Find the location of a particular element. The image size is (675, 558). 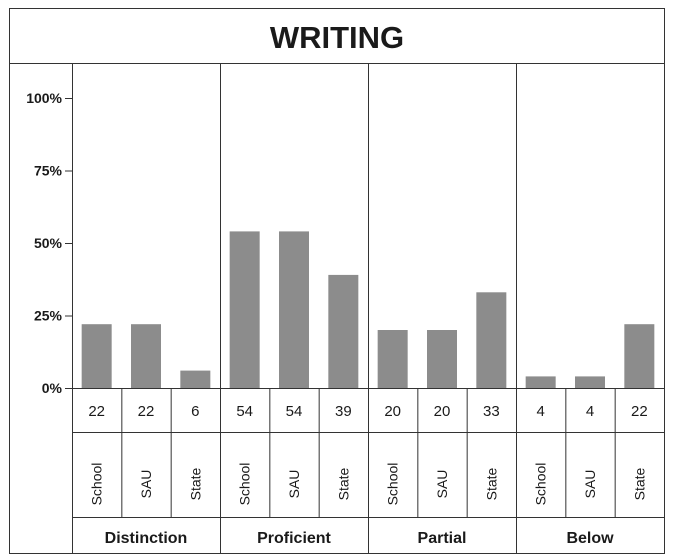

y-axis-ticks: 0% 25% 50% 75% 100% is located at coordinates (49, 243).